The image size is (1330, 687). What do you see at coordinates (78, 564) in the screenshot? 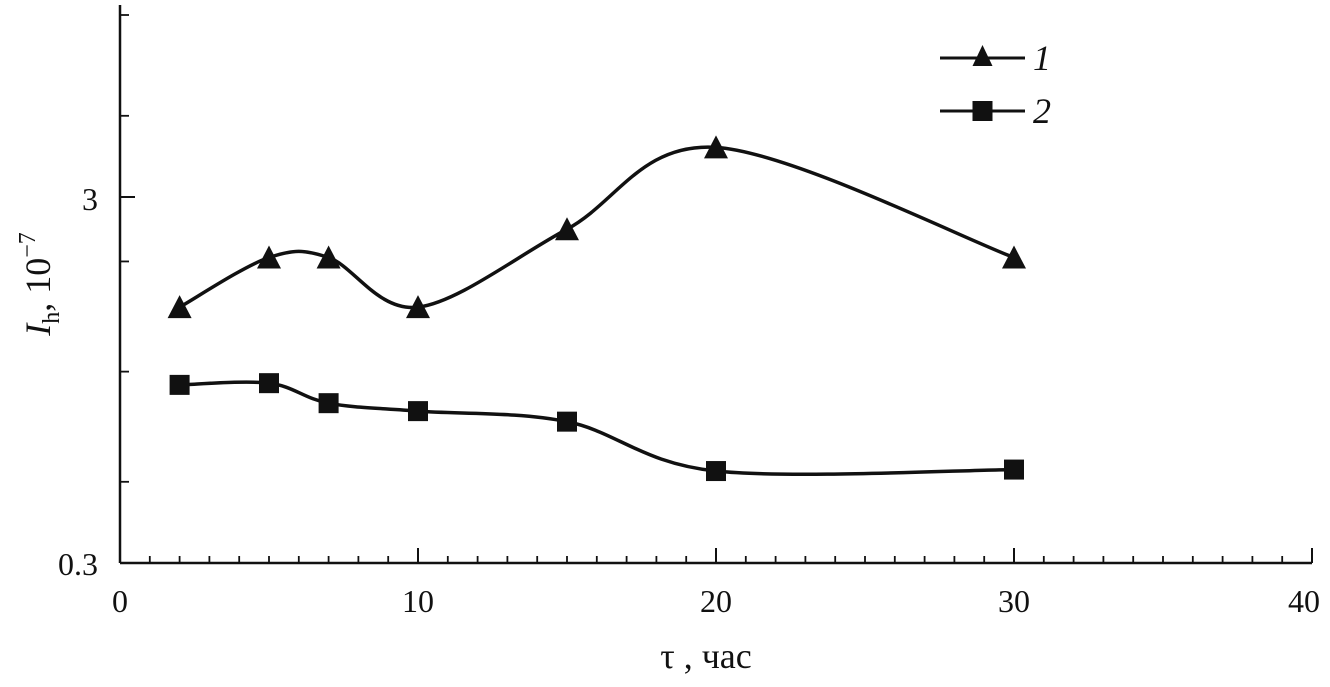
I see `y-tick-label-0: 0.3` at bounding box center [78, 564].